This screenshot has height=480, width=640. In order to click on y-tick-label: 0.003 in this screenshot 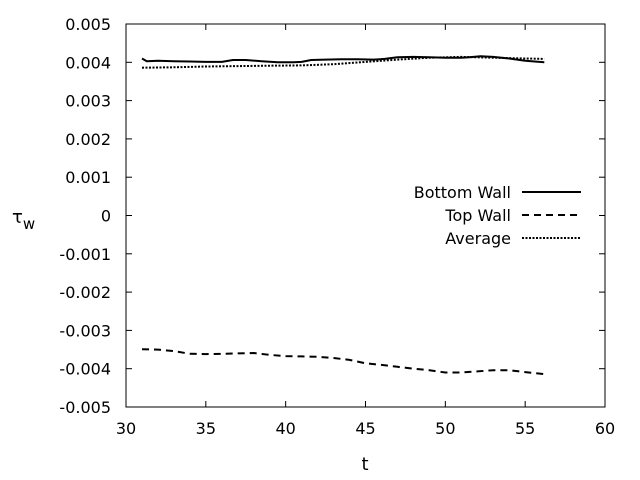, I will do `click(88, 101)`.